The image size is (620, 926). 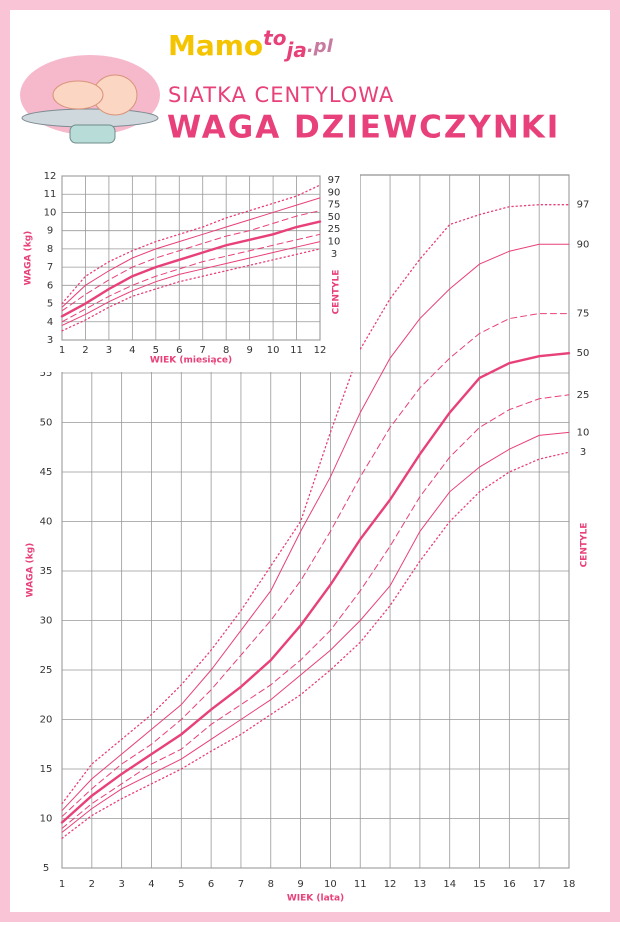 I want to click on y-tick-label: 35, so click(x=46, y=571).